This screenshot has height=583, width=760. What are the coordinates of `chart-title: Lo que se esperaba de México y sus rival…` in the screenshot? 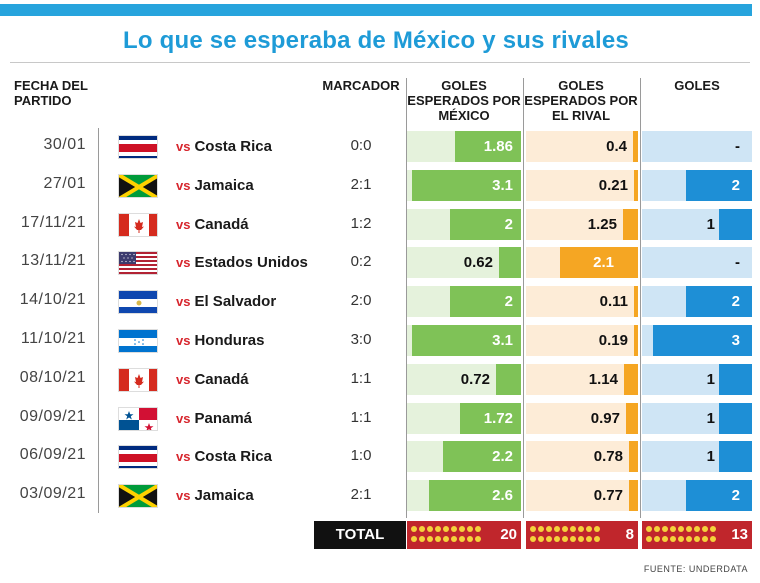 It's located at (376, 40).